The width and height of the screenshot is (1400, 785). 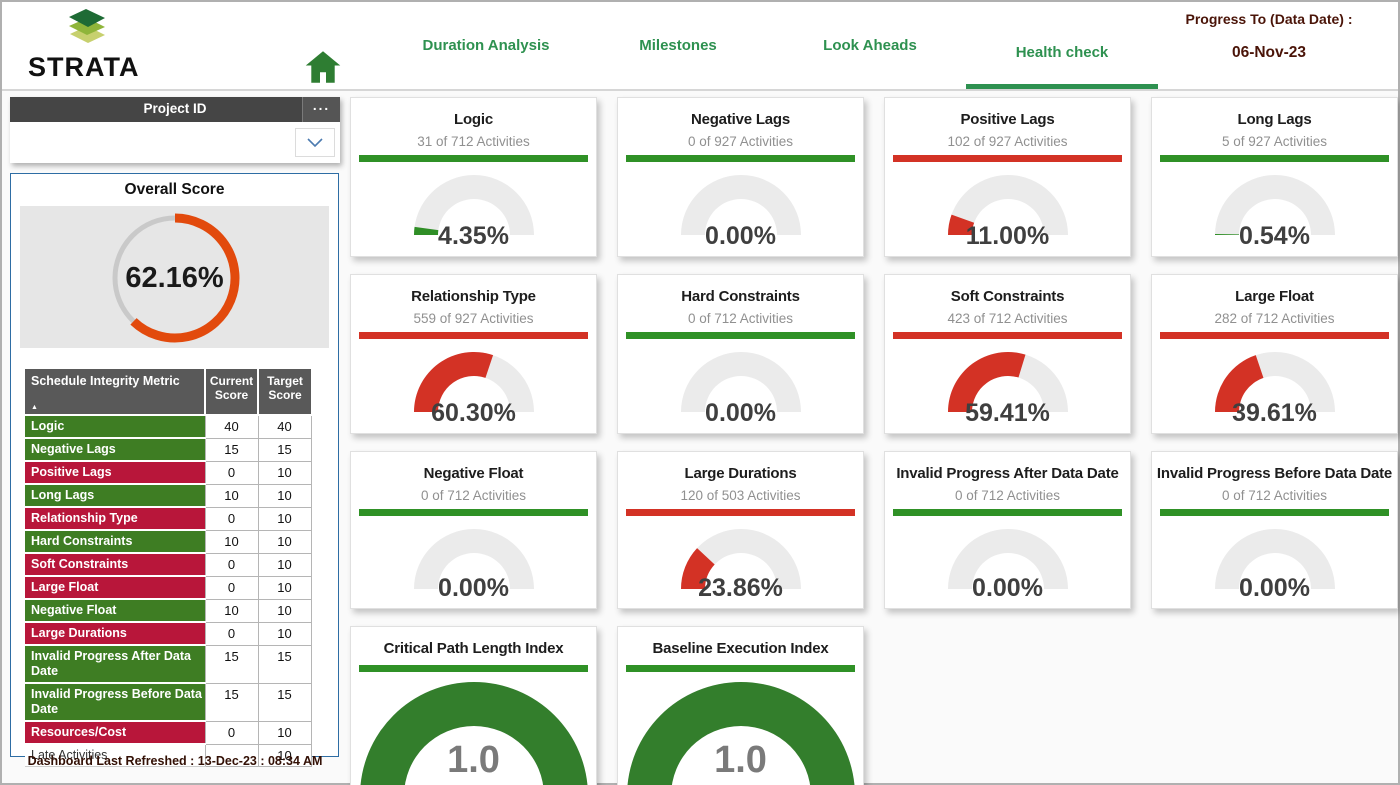 I want to click on metric-row-invalid-progress-before-data-date: Invalid Progress Before Data Date 15 15, so click(x=168, y=702).